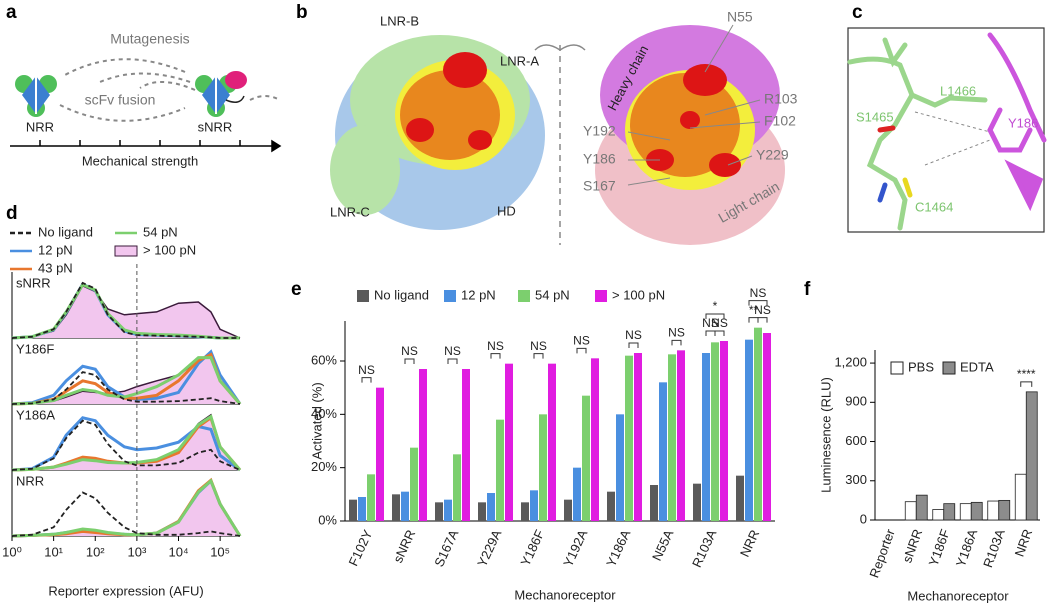  What do you see at coordinates (65, 231) in the screenshot?
I see `legend-label: No ligand` at bounding box center [65, 231].